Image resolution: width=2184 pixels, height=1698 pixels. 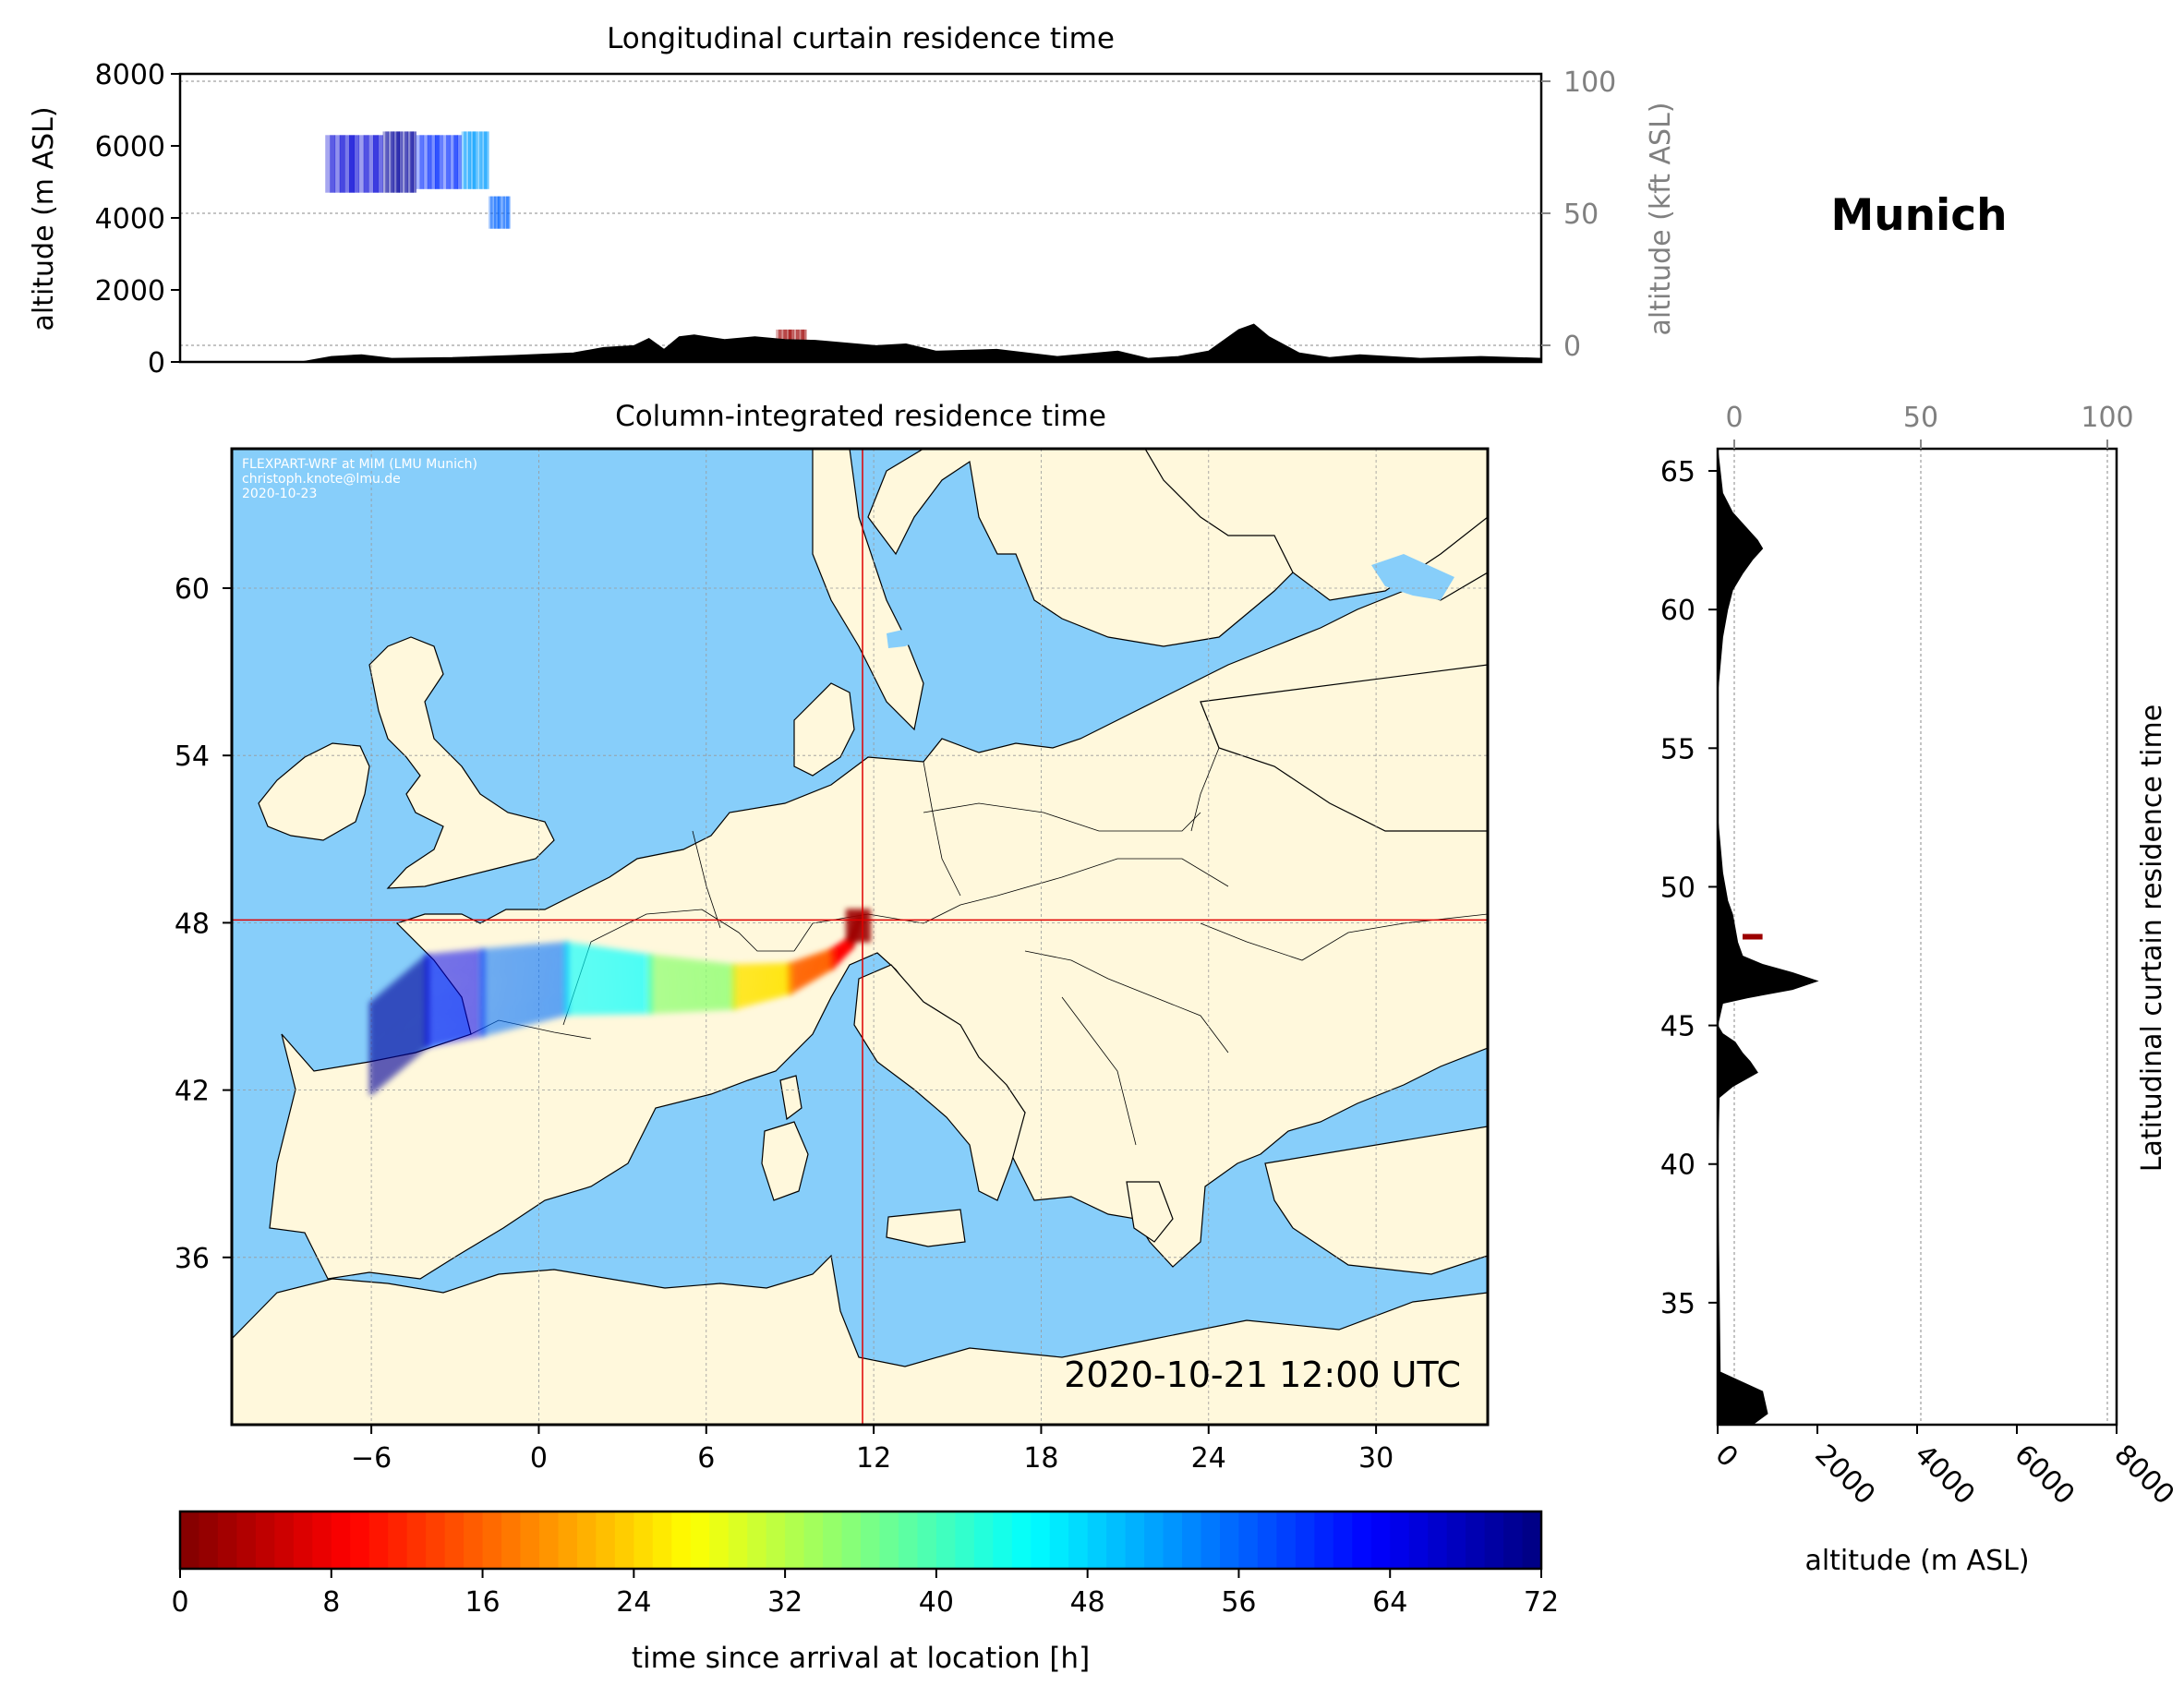 I want to click on map-xtick-label: −6, so click(x=371, y=1458).